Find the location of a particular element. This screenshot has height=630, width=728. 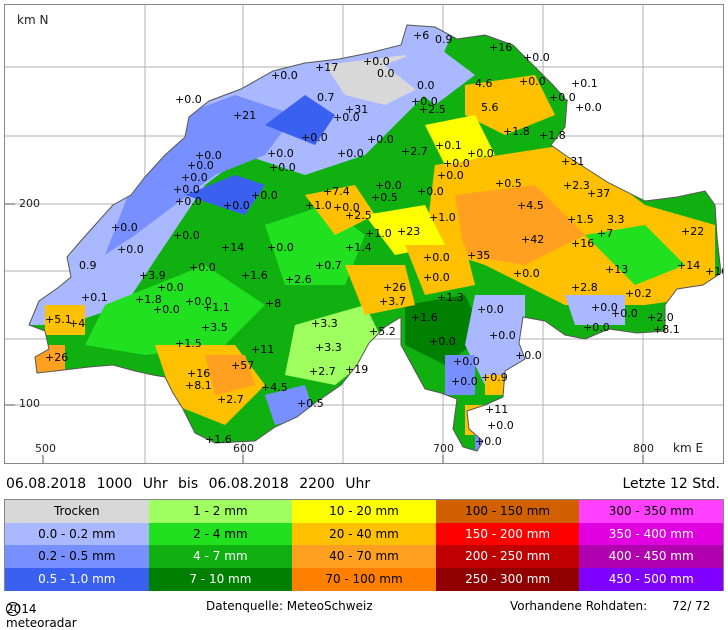

station-value: +4 is located at coordinates (77, 323).